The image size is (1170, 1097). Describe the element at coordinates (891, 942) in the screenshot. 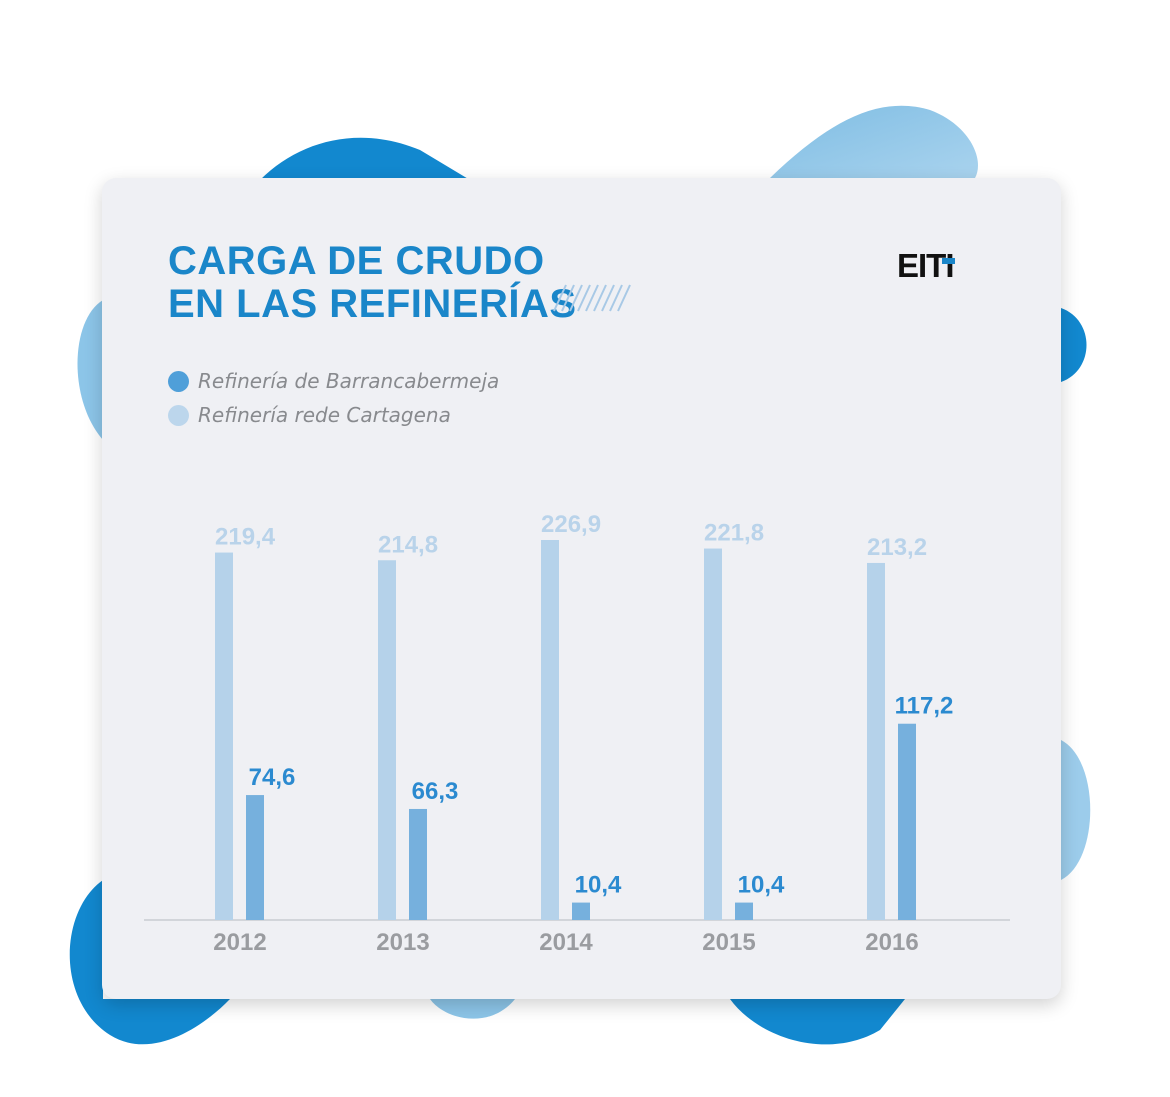

I see `x-tick-label-2016: 2016` at that location.